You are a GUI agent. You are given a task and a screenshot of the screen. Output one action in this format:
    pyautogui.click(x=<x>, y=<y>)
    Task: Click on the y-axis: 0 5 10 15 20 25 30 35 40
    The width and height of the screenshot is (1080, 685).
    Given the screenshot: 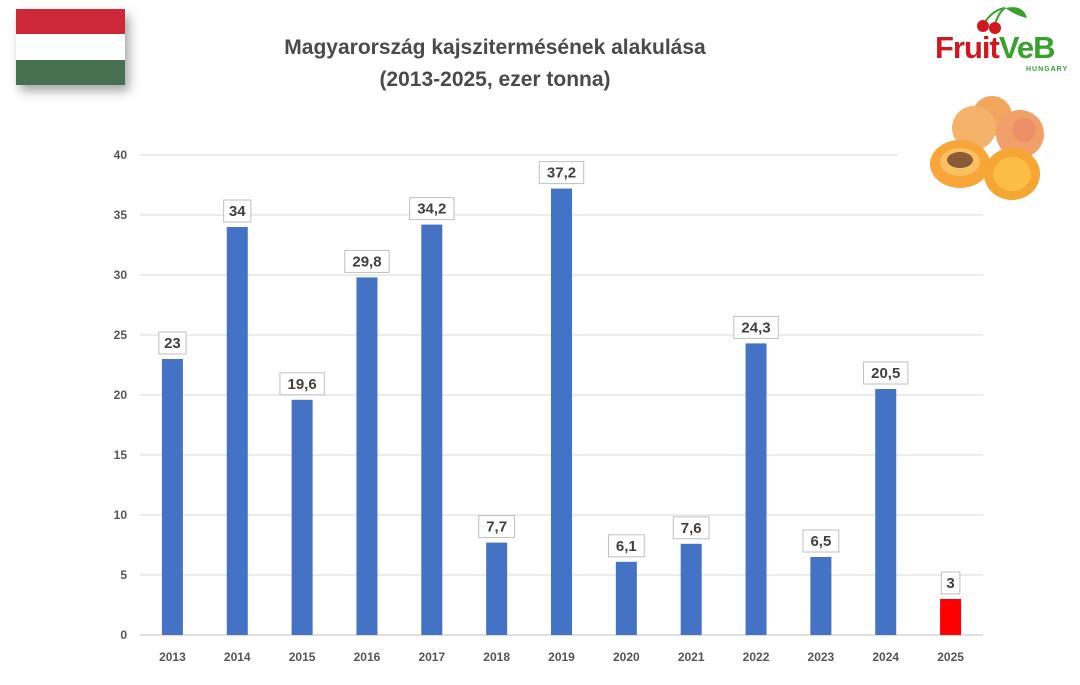 What is the action you would take?
    pyautogui.click(x=121, y=395)
    